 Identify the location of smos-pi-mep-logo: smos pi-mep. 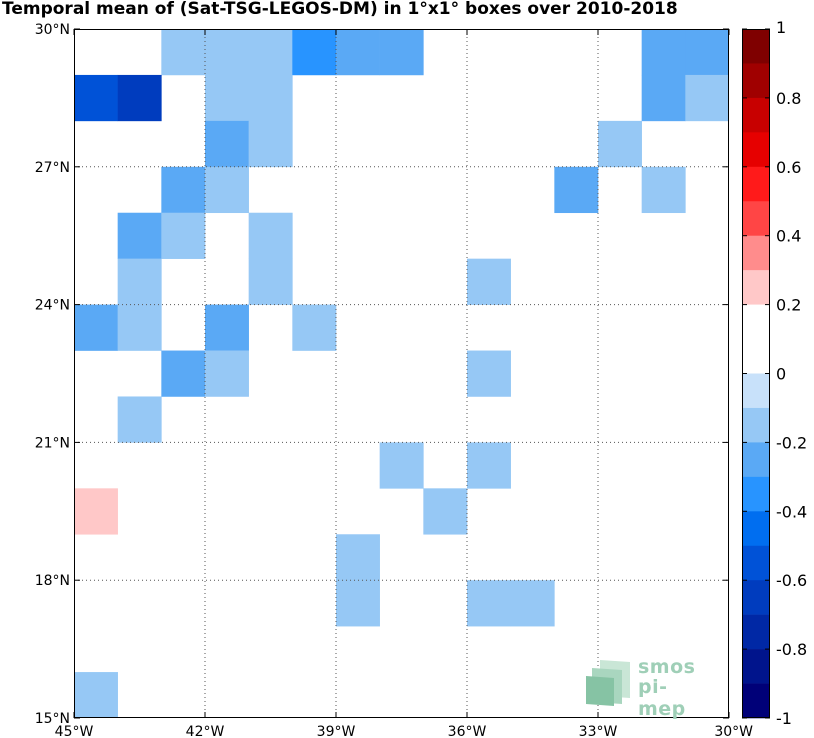
(646, 688).